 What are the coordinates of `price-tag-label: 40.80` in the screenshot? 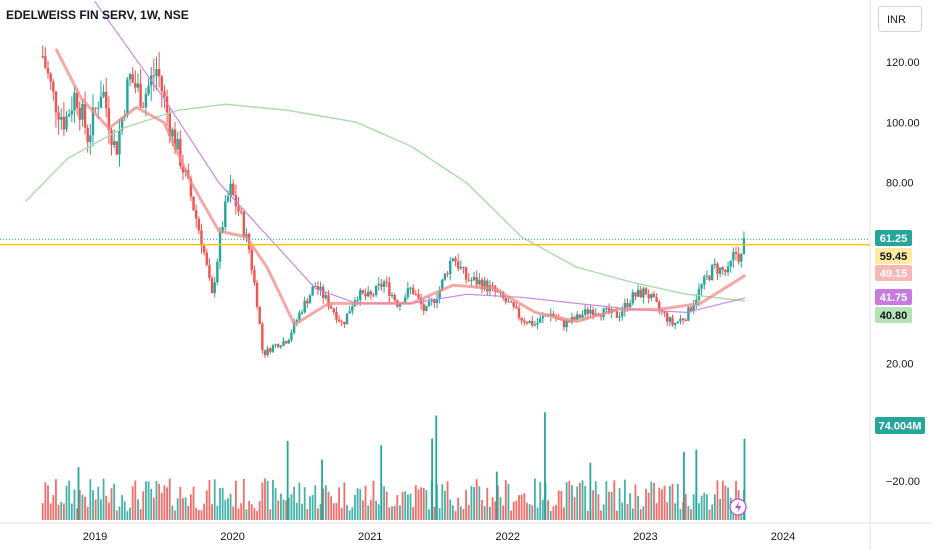 It's located at (894, 316).